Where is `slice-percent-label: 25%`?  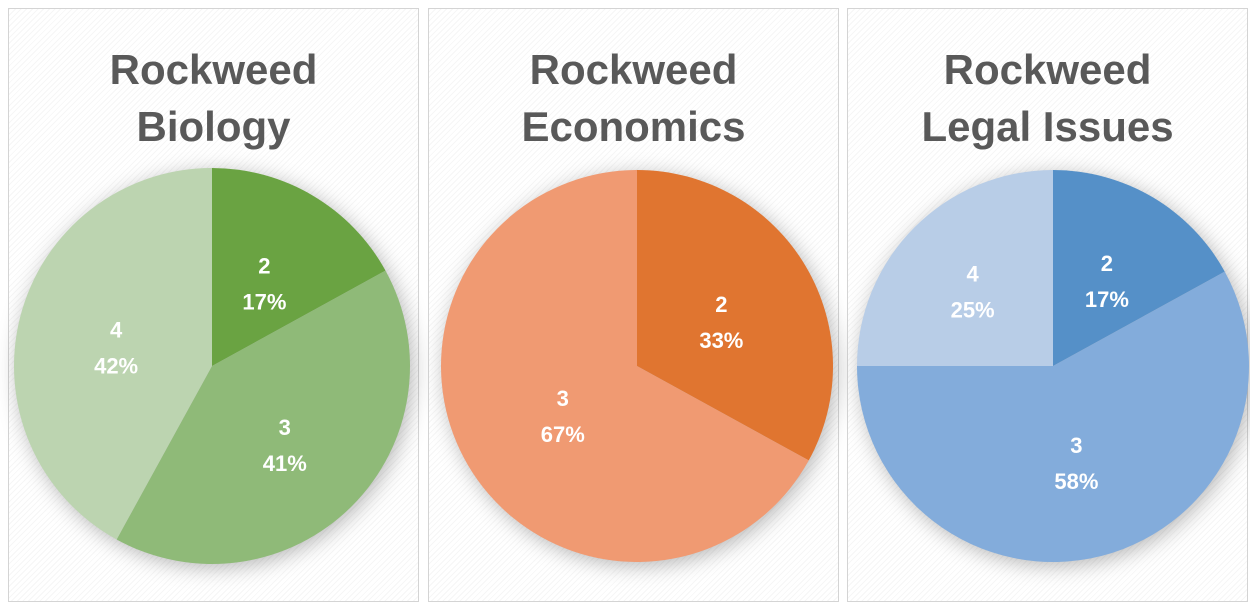
slice-percent-label: 25% is located at coordinates (973, 310).